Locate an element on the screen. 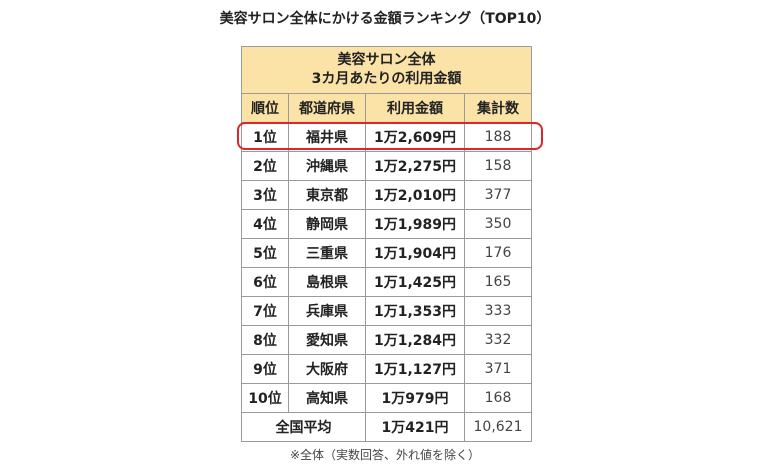  table-row: 10位 高知県 1万979円 168 is located at coordinates (386, 398).